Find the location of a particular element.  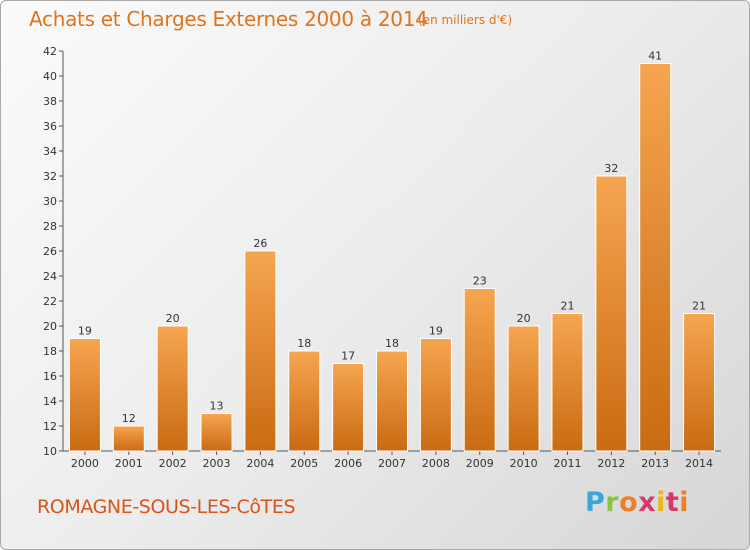

proxiti-logo: Proxiti is located at coordinates (637, 502).